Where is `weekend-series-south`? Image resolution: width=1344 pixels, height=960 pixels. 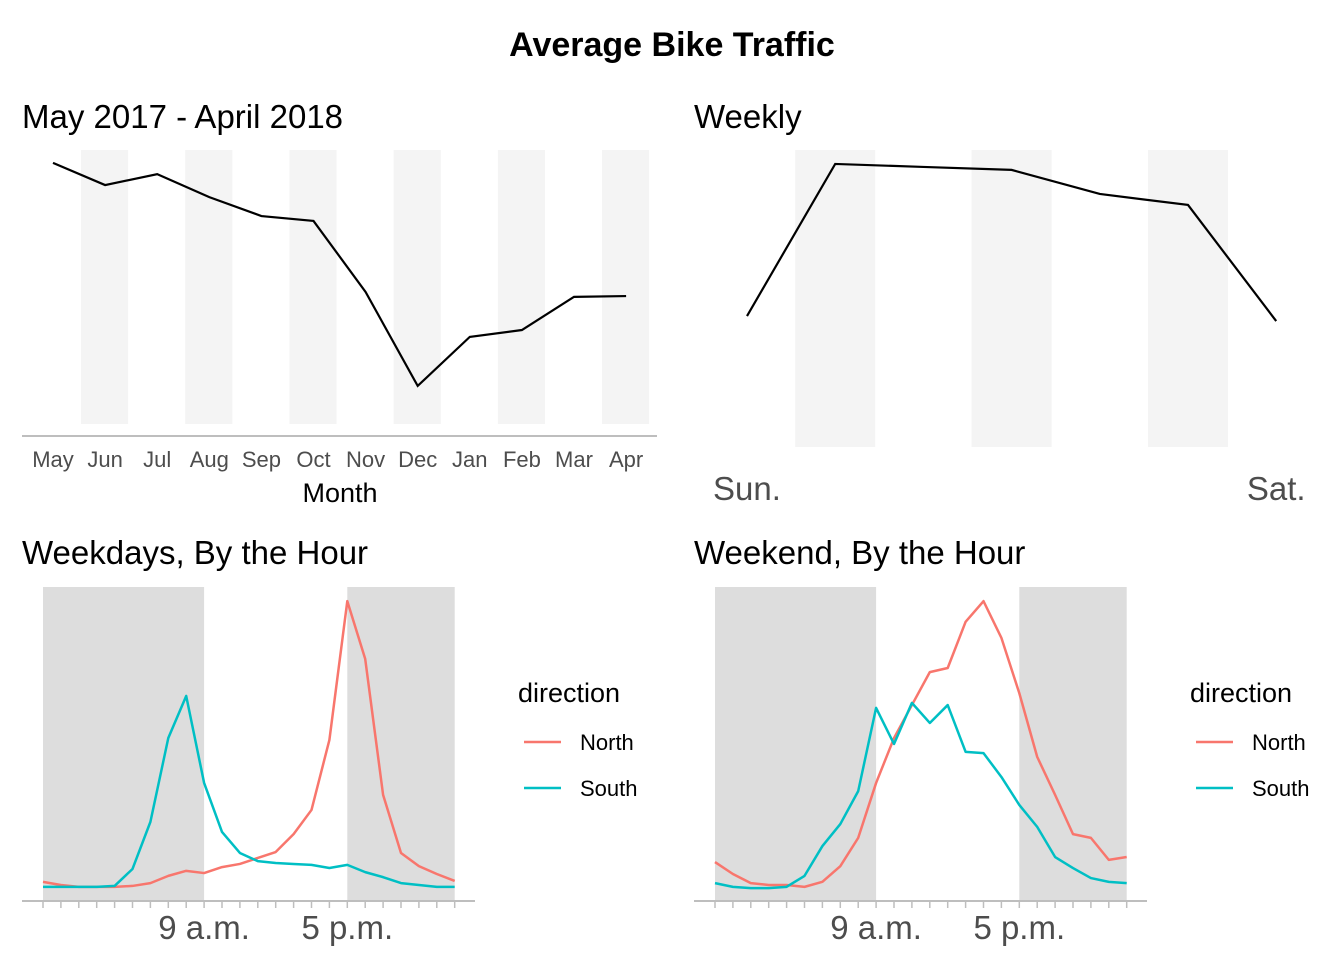
weekend-series-south is located at coordinates (920, 795).